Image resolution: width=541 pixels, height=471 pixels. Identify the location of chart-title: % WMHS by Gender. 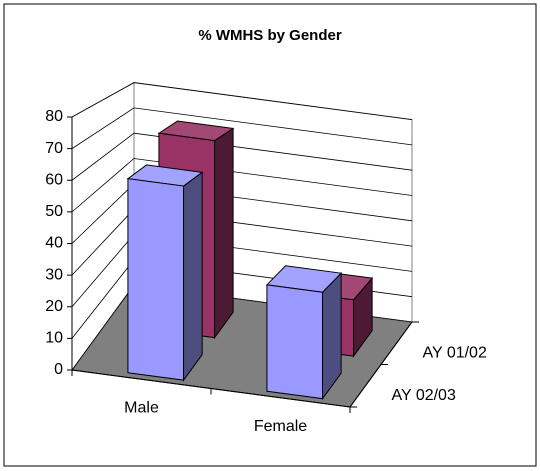
(270, 35).